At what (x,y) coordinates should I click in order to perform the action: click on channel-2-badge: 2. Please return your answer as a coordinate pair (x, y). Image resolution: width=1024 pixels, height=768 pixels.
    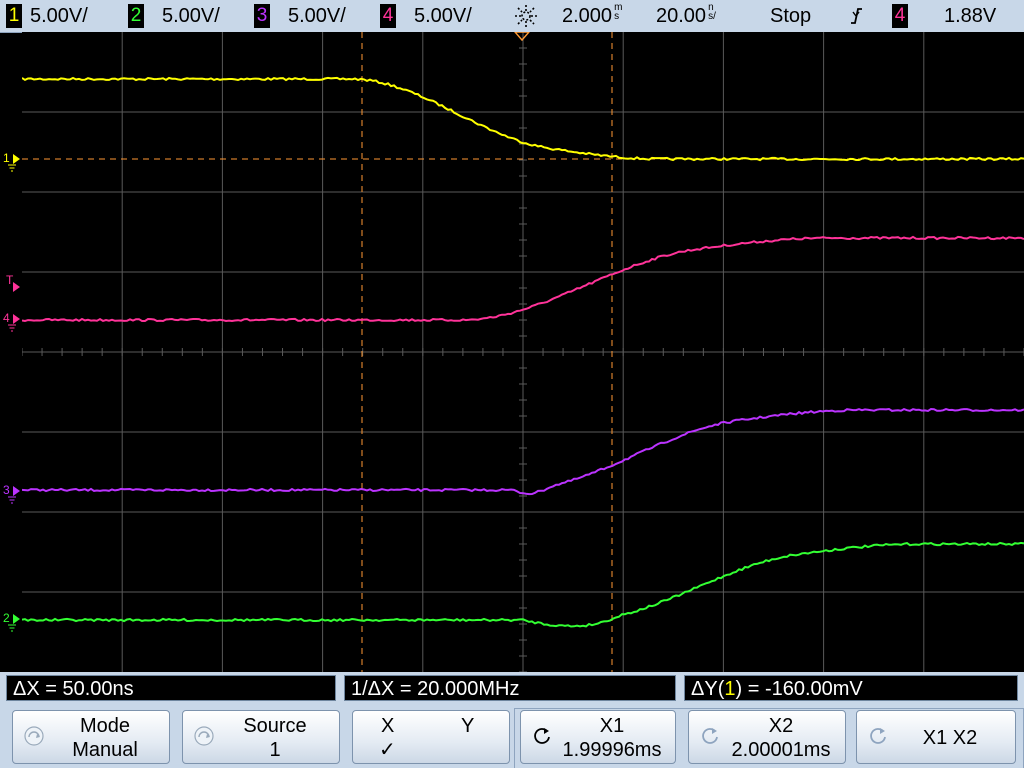
    Looking at the image, I should click on (136, 16).